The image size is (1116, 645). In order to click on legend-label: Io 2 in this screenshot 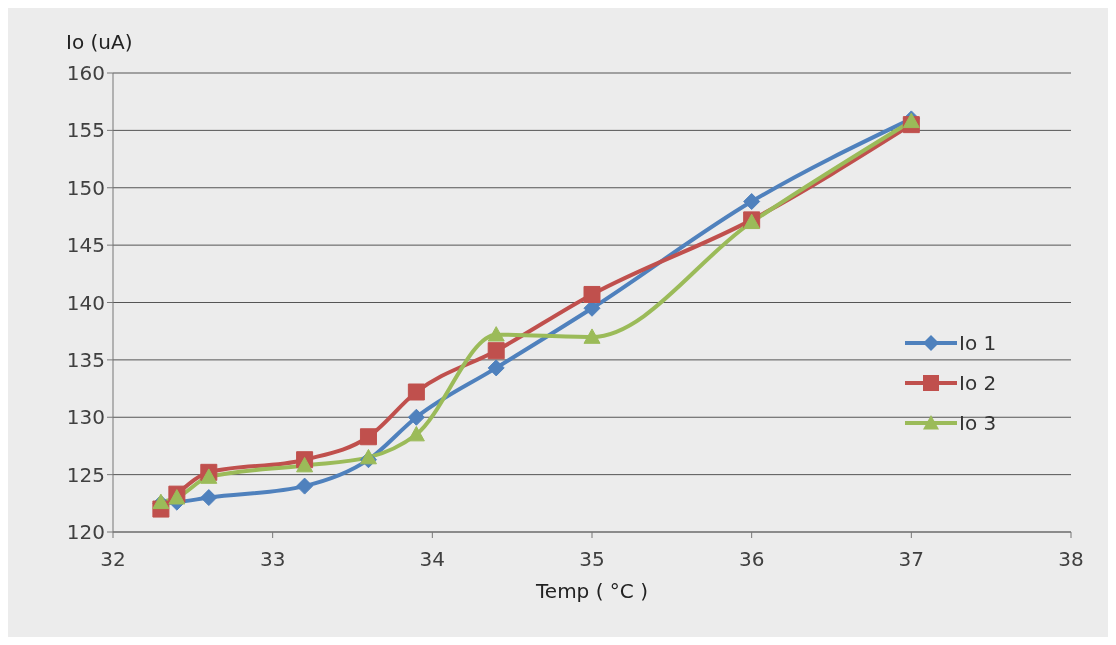, I will do `click(978, 383)`.